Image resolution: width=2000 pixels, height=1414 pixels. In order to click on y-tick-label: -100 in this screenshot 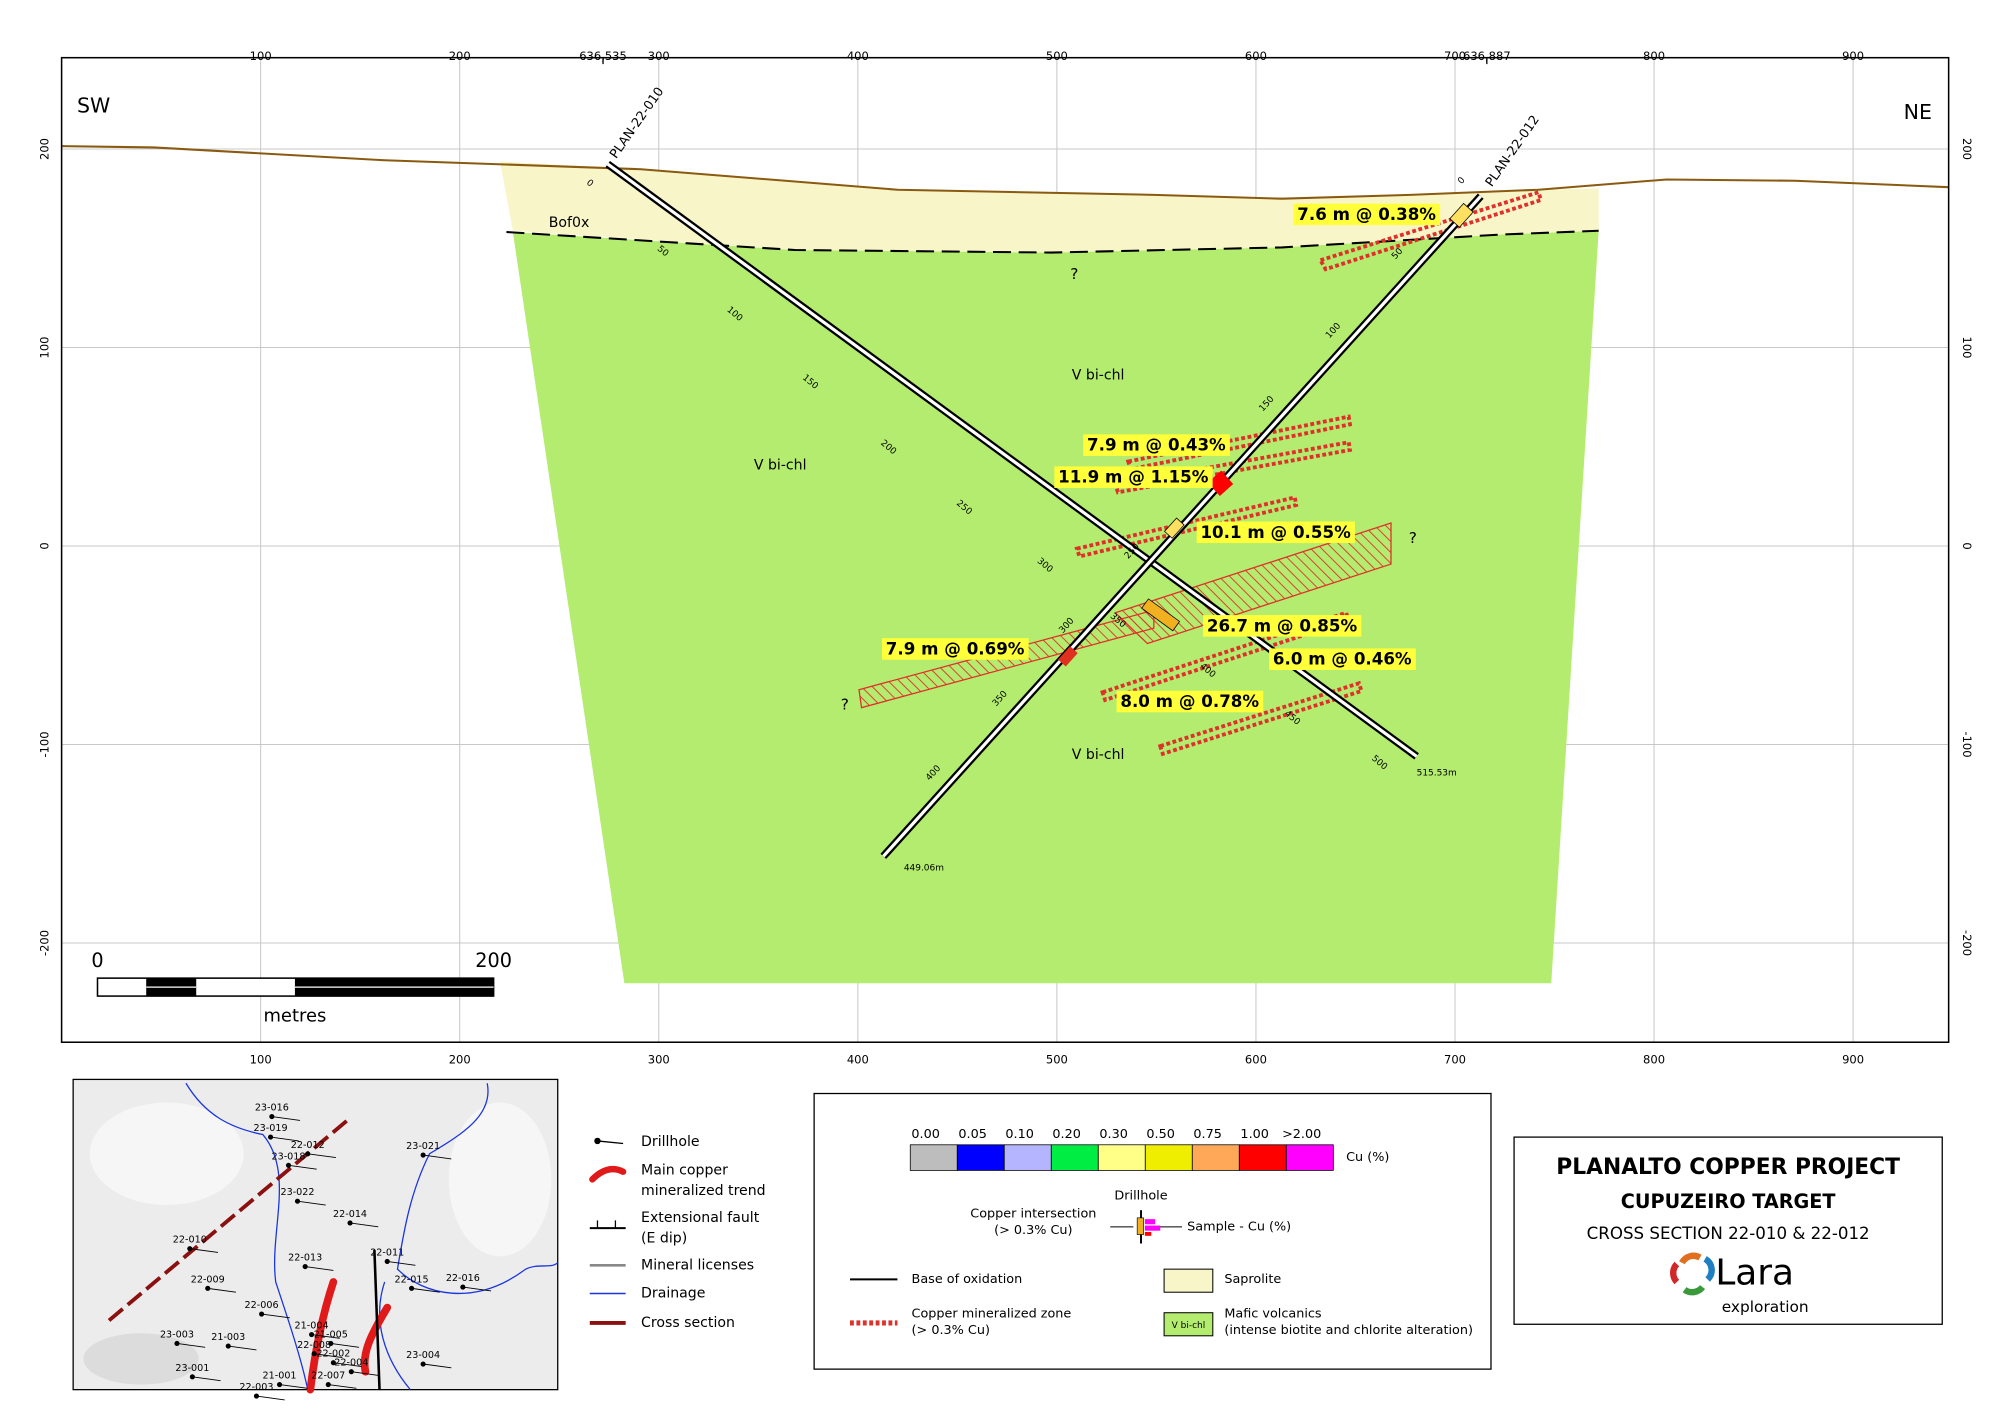, I will do `click(1967, 744)`.